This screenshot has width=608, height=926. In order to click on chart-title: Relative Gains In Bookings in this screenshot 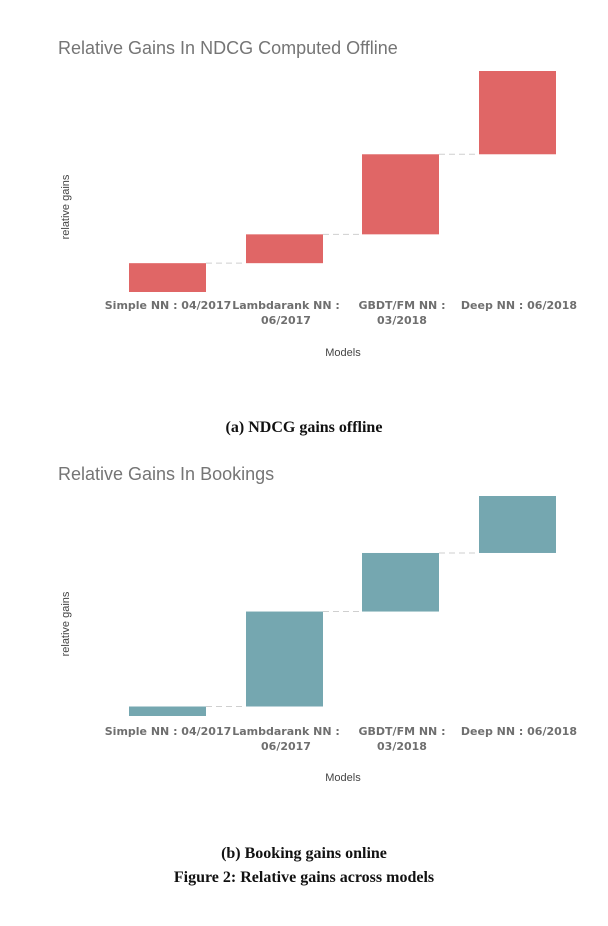, I will do `click(166, 474)`.